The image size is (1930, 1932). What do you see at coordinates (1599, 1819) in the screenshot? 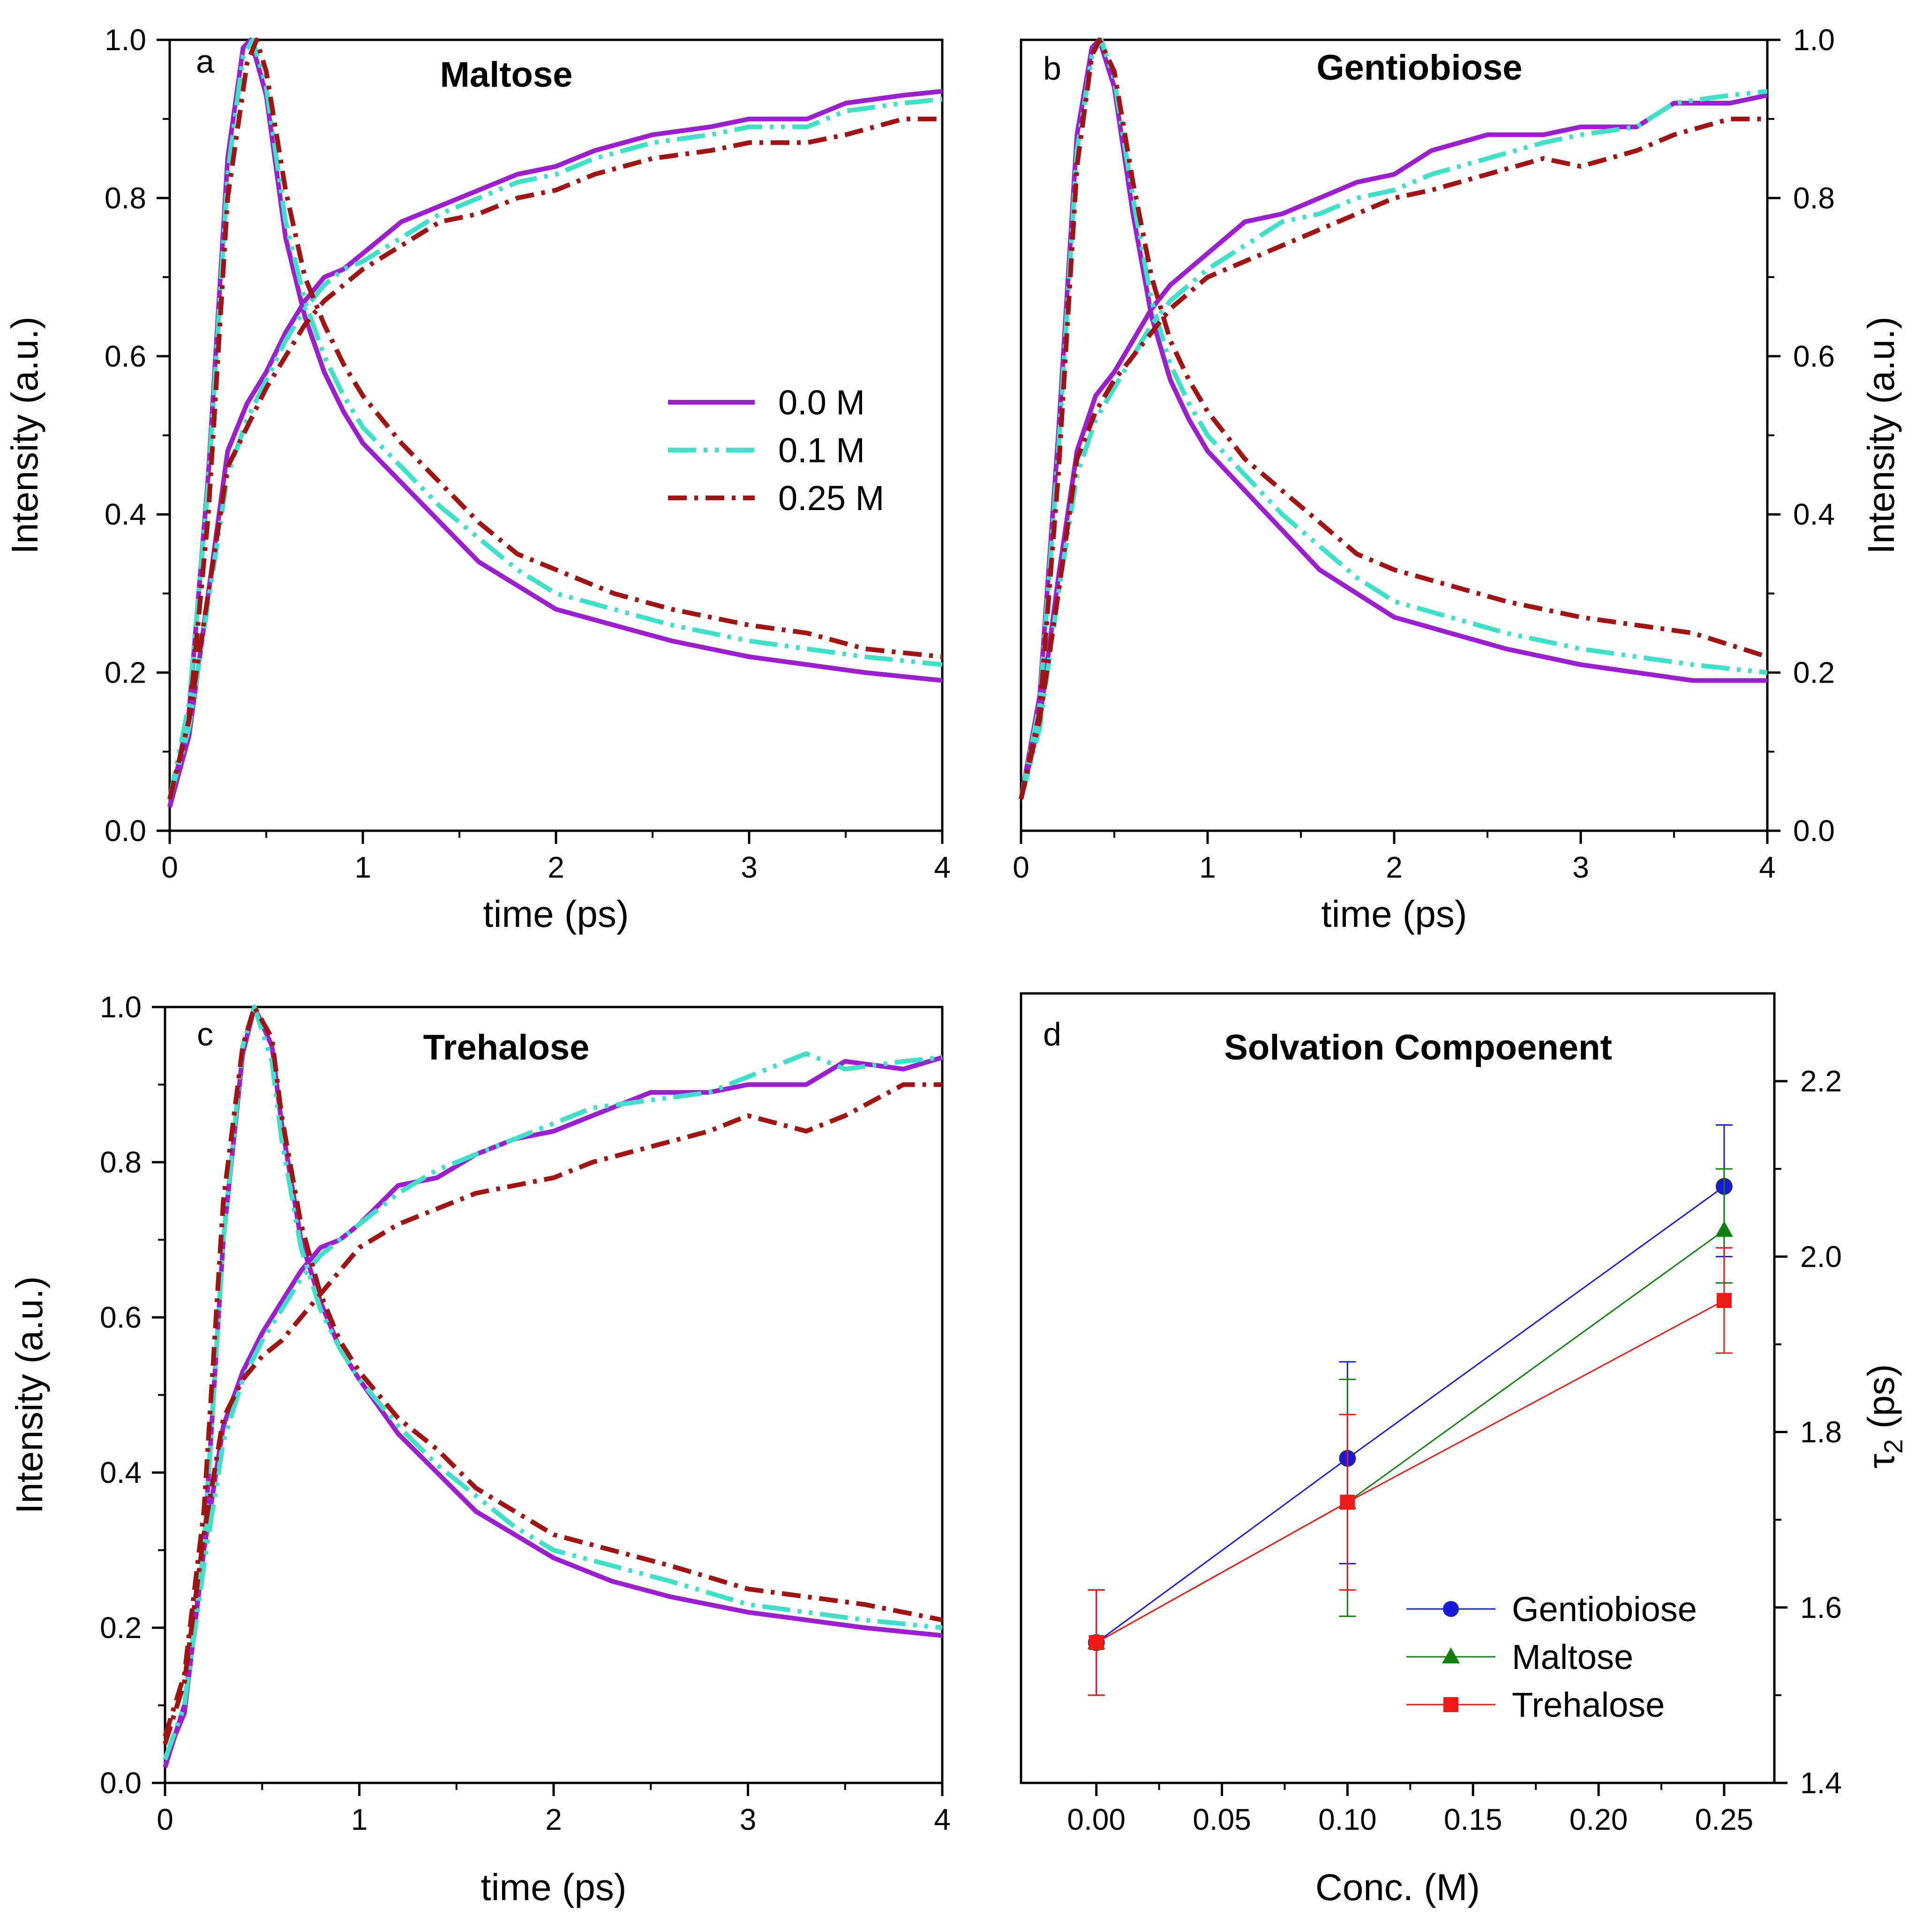
I see `x-tick-label: 0.20` at bounding box center [1599, 1819].